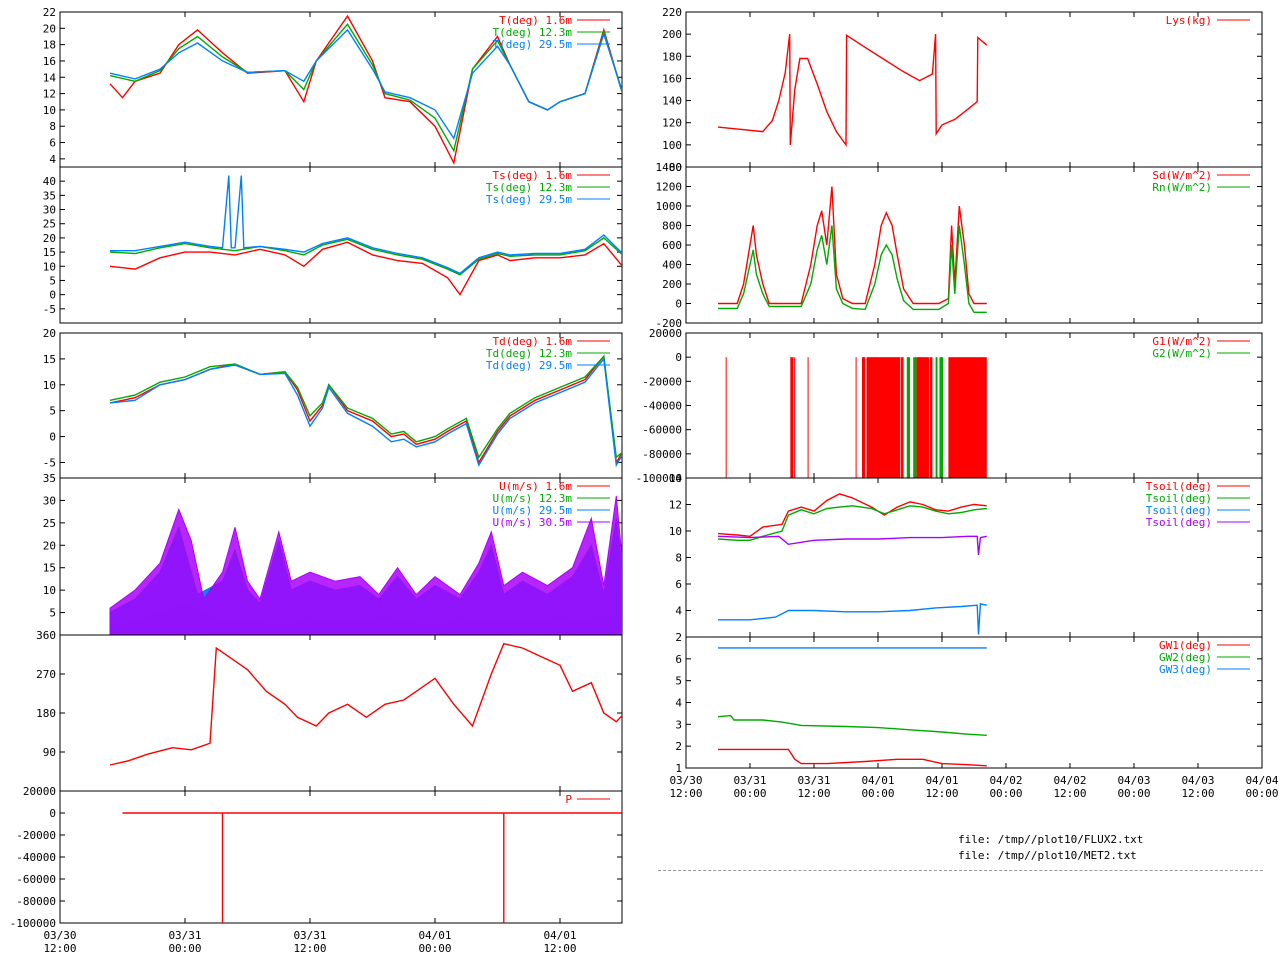 This screenshot has width=1280, height=960. I want to click on legend-label-gw-0: GW1(deg), so click(1185, 645).